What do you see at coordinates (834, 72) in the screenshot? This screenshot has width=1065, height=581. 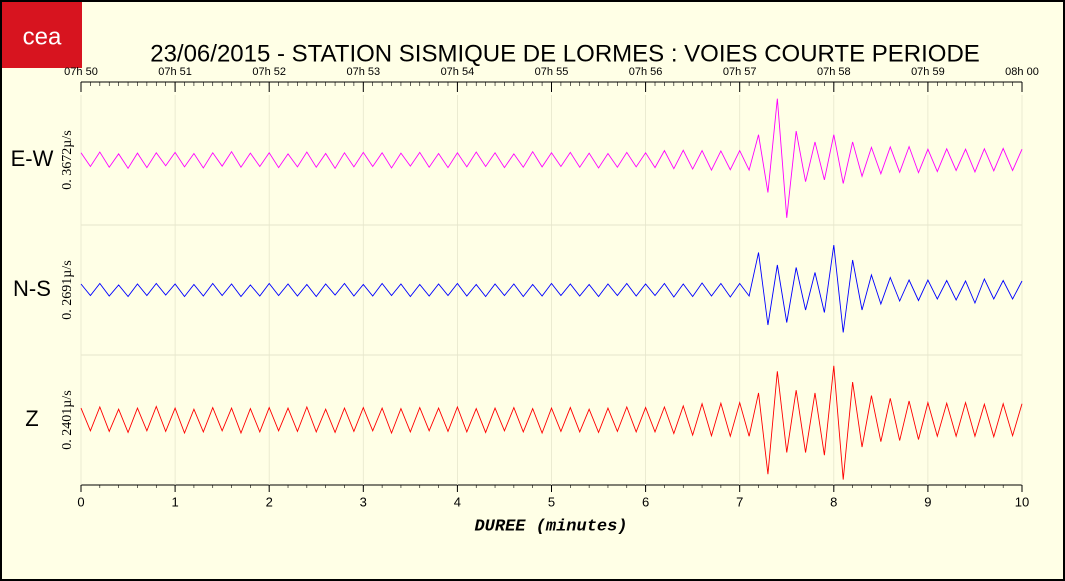 I see `x2-tick-label: 07h 58` at bounding box center [834, 72].